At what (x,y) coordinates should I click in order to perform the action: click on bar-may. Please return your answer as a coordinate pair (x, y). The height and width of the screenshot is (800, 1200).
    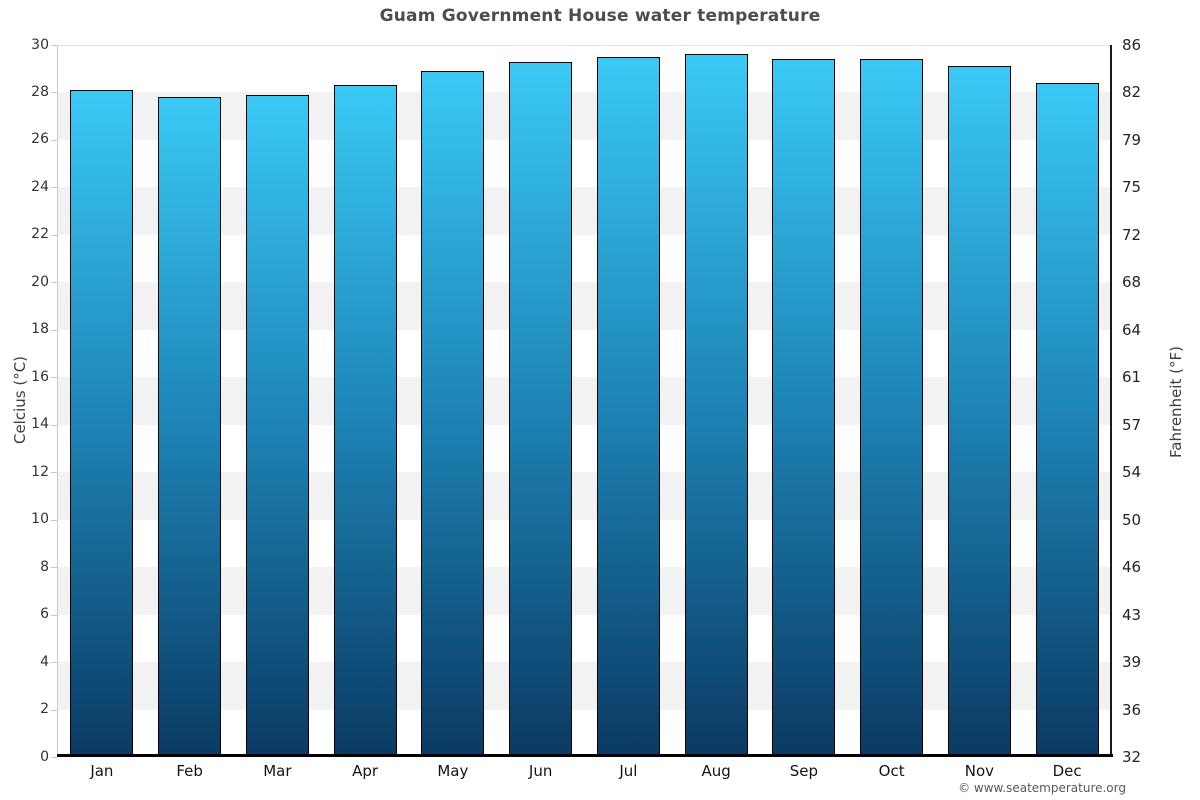
    Looking at the image, I should click on (453, 414).